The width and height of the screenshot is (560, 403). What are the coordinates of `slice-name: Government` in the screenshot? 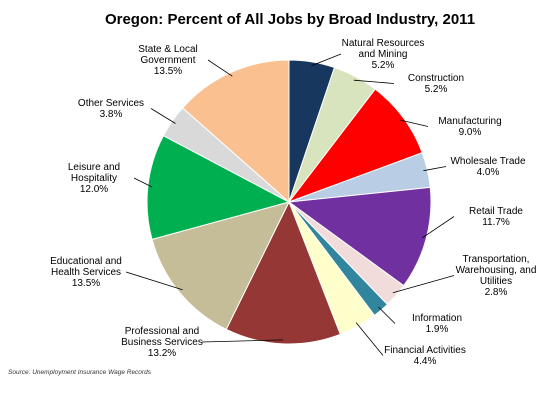 It's located at (167, 60).